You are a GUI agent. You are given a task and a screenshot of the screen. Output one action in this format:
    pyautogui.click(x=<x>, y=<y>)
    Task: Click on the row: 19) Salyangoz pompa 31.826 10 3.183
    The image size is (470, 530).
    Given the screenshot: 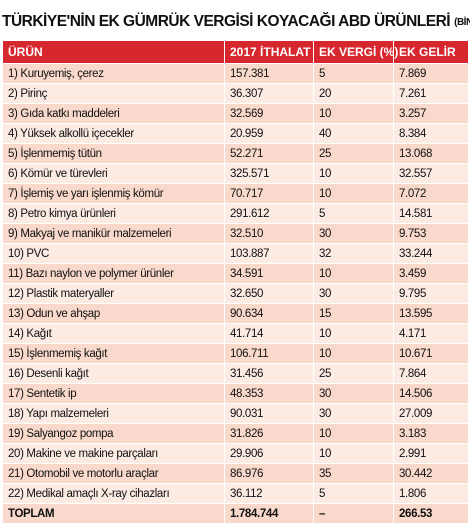 What is the action you would take?
    pyautogui.click(x=235, y=433)
    